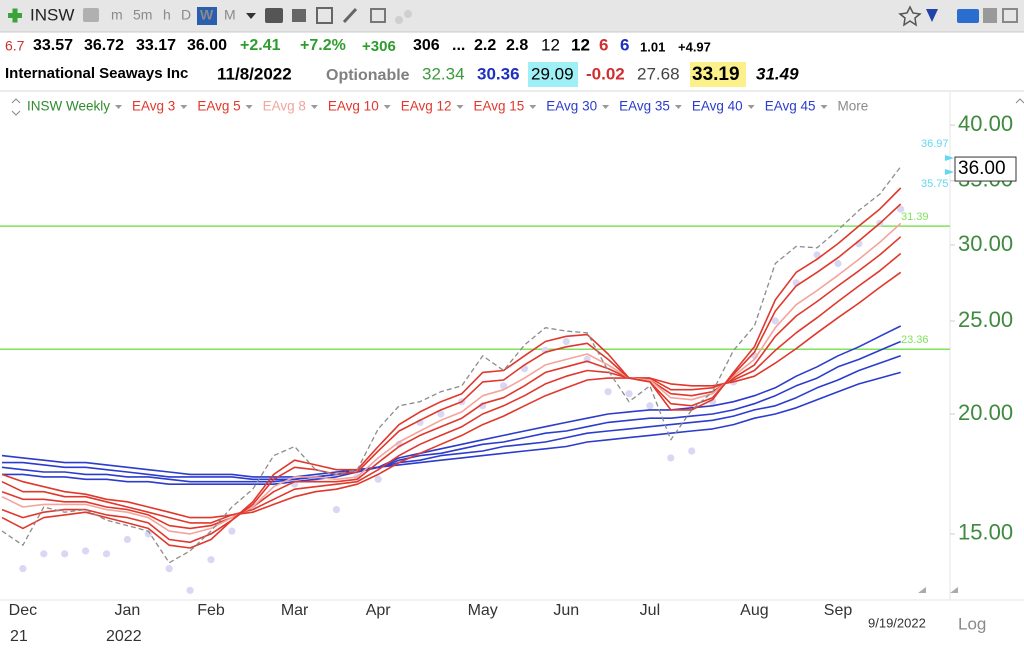 Image resolution: width=1024 pixels, height=652 pixels. Describe the element at coordinates (153, 106) in the screenshot. I see `legend-entry: EAvg 3` at that location.